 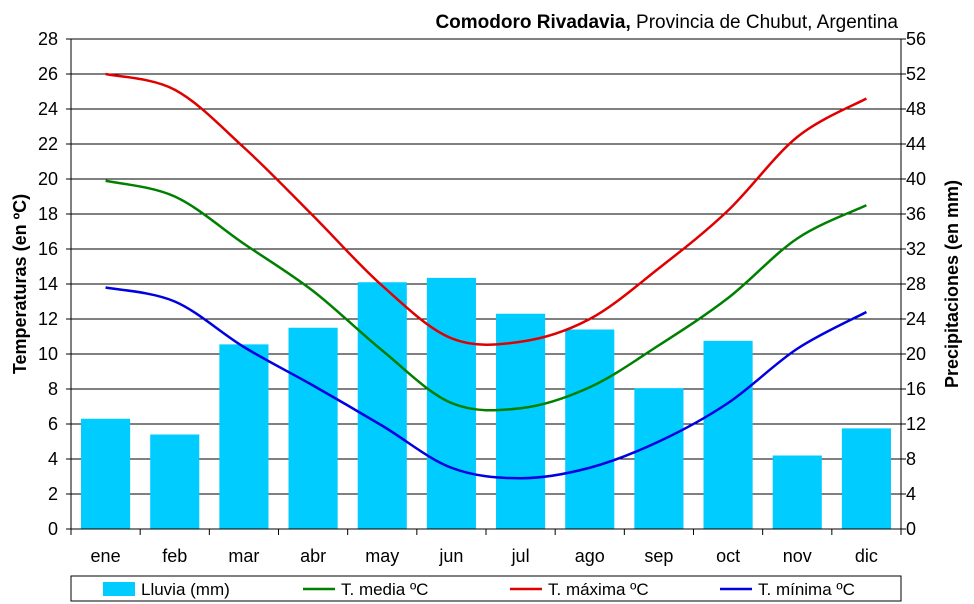 I want to click on left-tick-label: 2, so click(x=53, y=494).